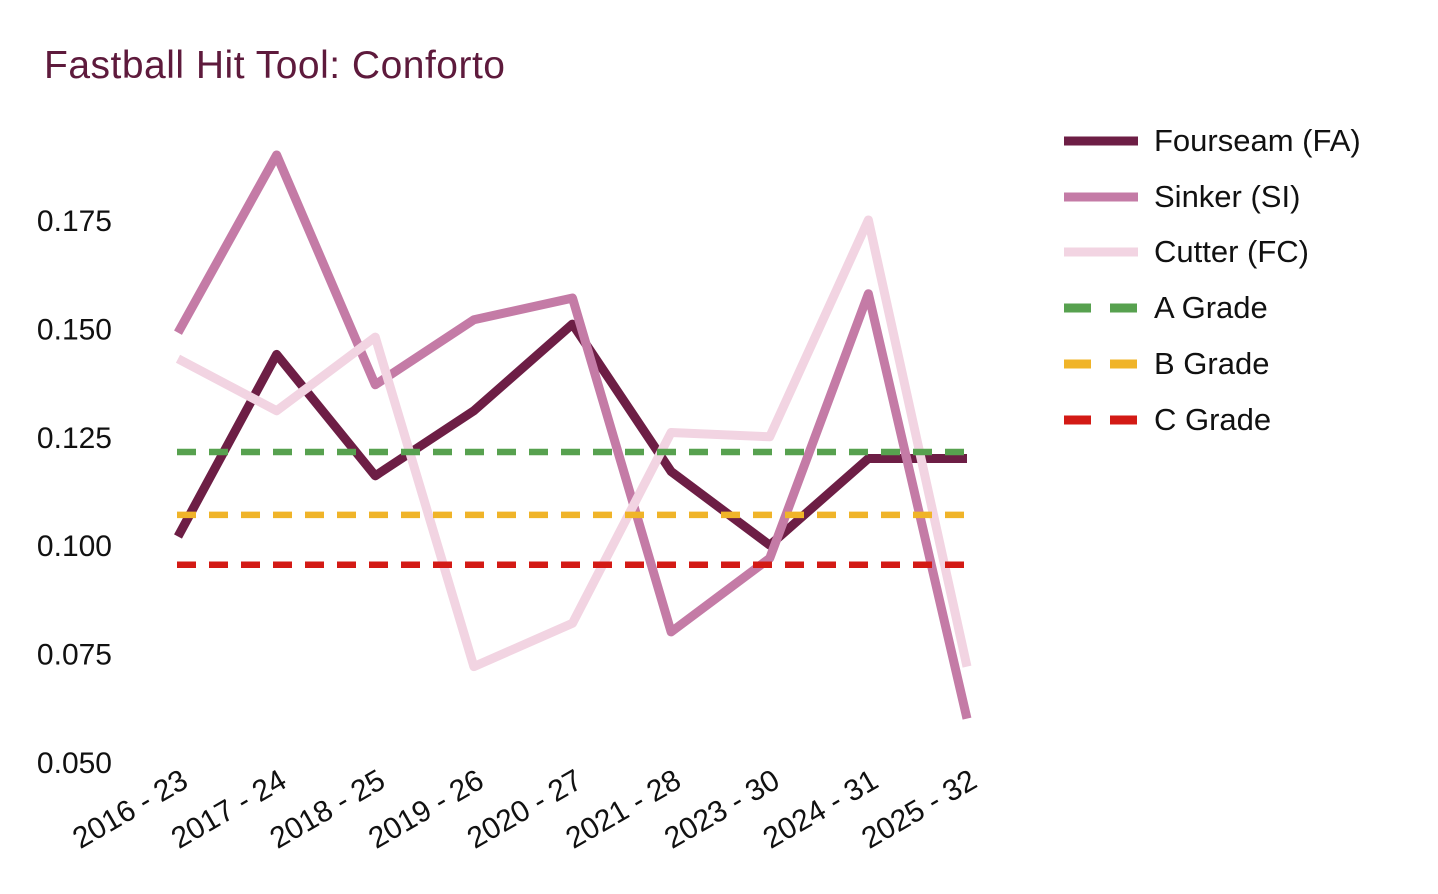 This screenshot has height=894, width=1438. I want to click on y-tick-label: 0.075, so click(74, 655).